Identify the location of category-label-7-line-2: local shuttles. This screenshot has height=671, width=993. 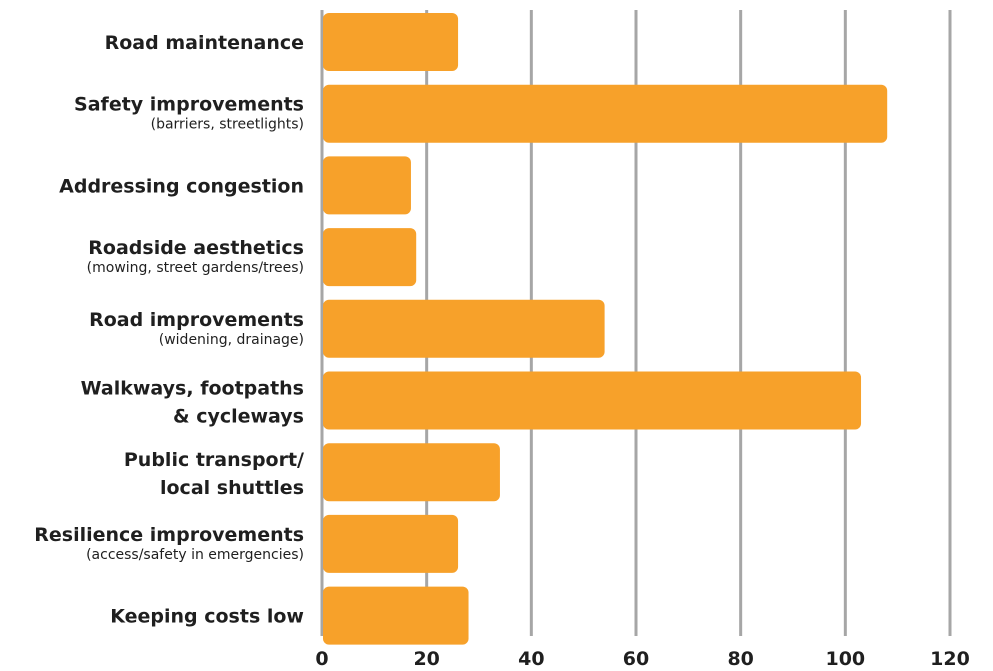
(232, 488).